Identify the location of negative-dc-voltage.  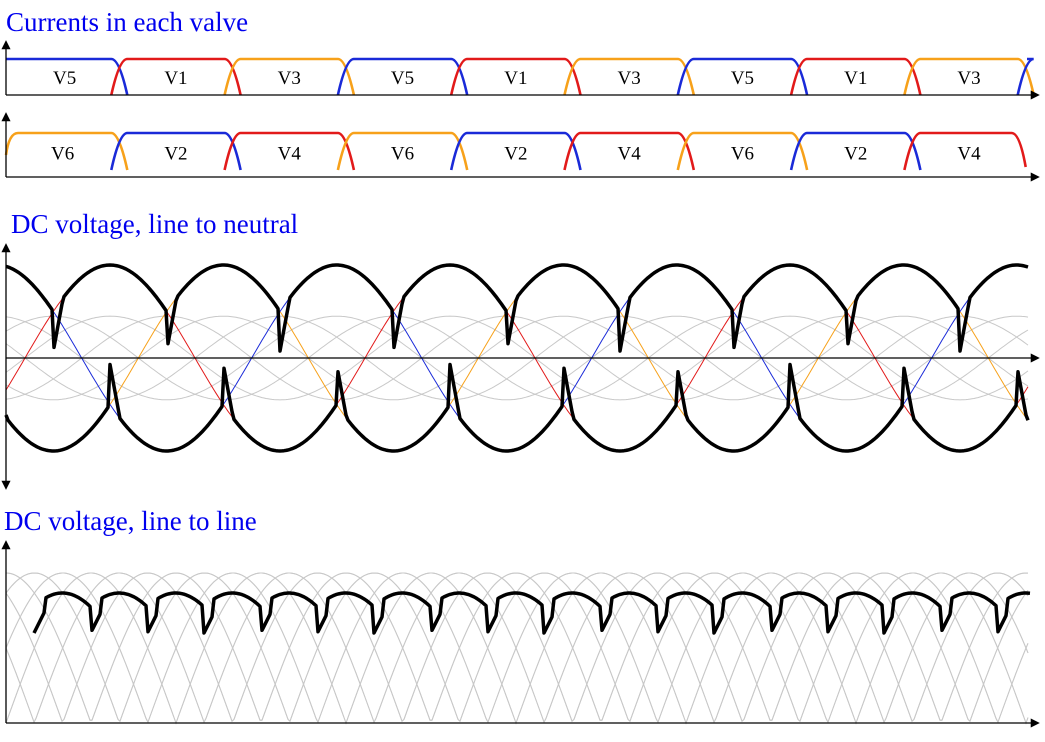
(517, 407).